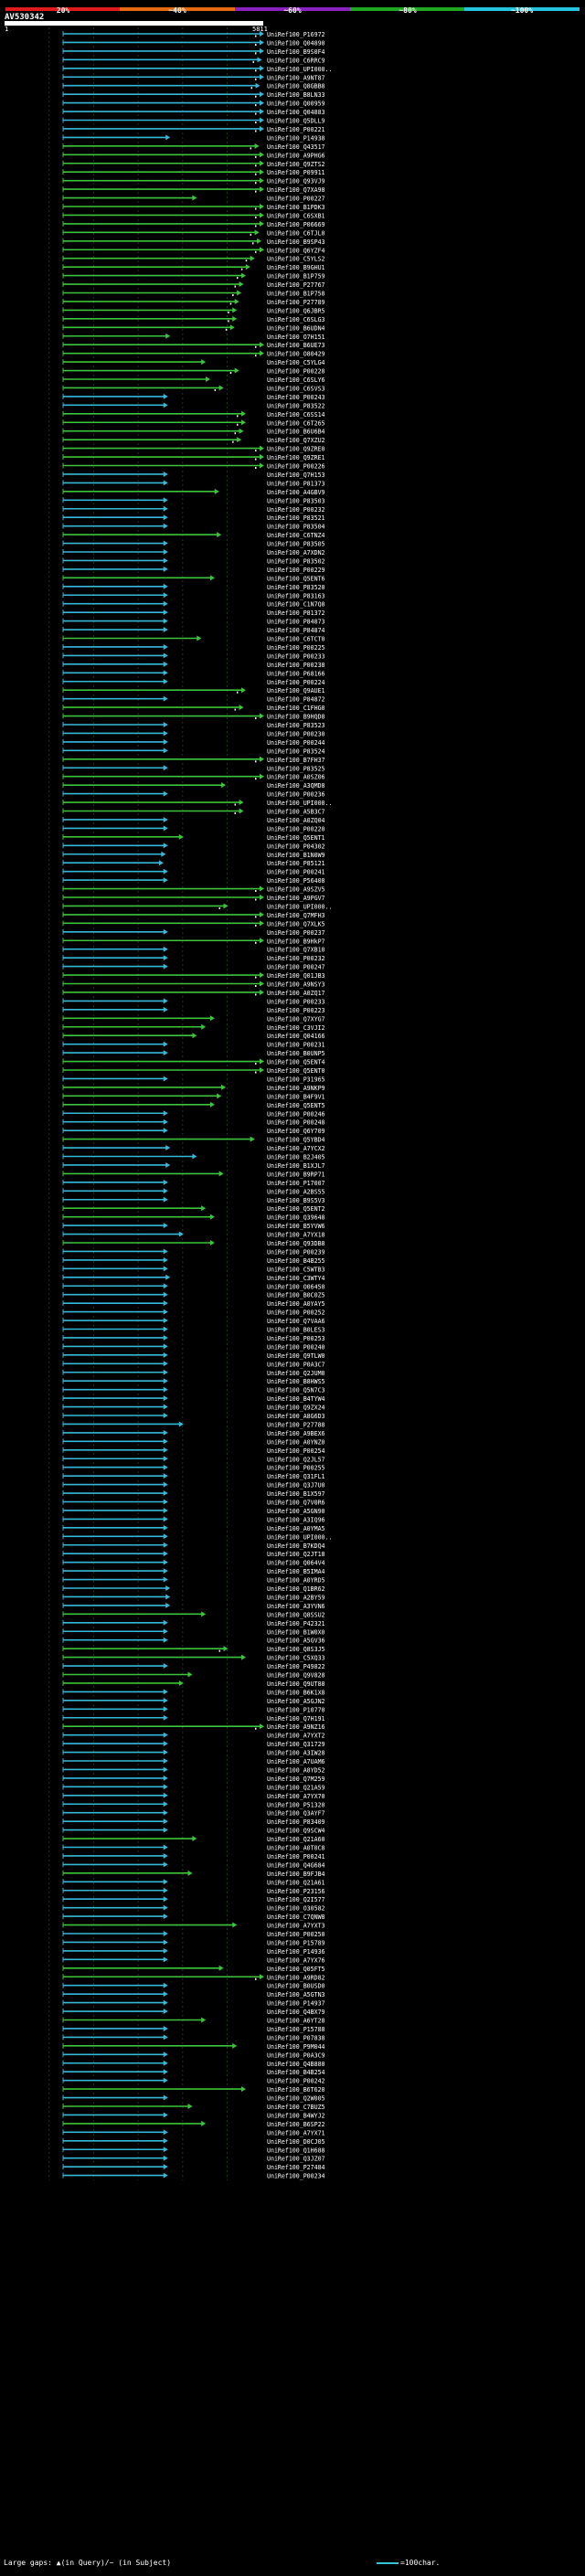 The height and width of the screenshot is (2576, 585). What do you see at coordinates (193, 1209) in the screenshot?
I see `hit-row: UniRef100_Q5ENT2` at bounding box center [193, 1209].